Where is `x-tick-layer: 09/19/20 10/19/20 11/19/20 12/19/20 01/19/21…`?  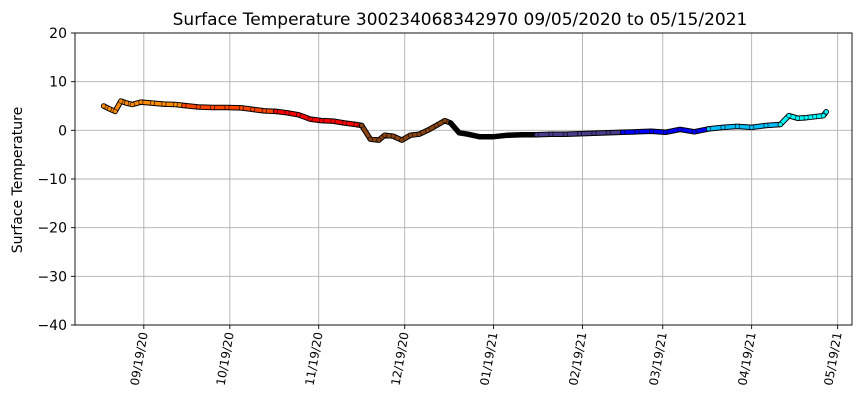
x-tick-layer: 09/19/20 10/19/20 11/19/20 12/19/20 01/19/21… is located at coordinates (486, 356).